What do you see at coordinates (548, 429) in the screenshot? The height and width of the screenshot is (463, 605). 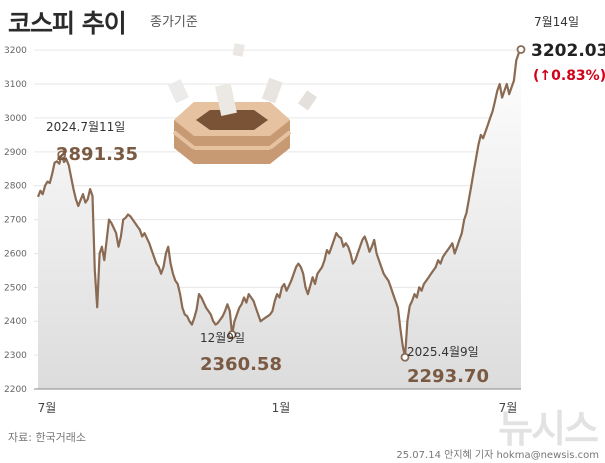 I see `watermark: 뉴시스` at bounding box center [548, 429].